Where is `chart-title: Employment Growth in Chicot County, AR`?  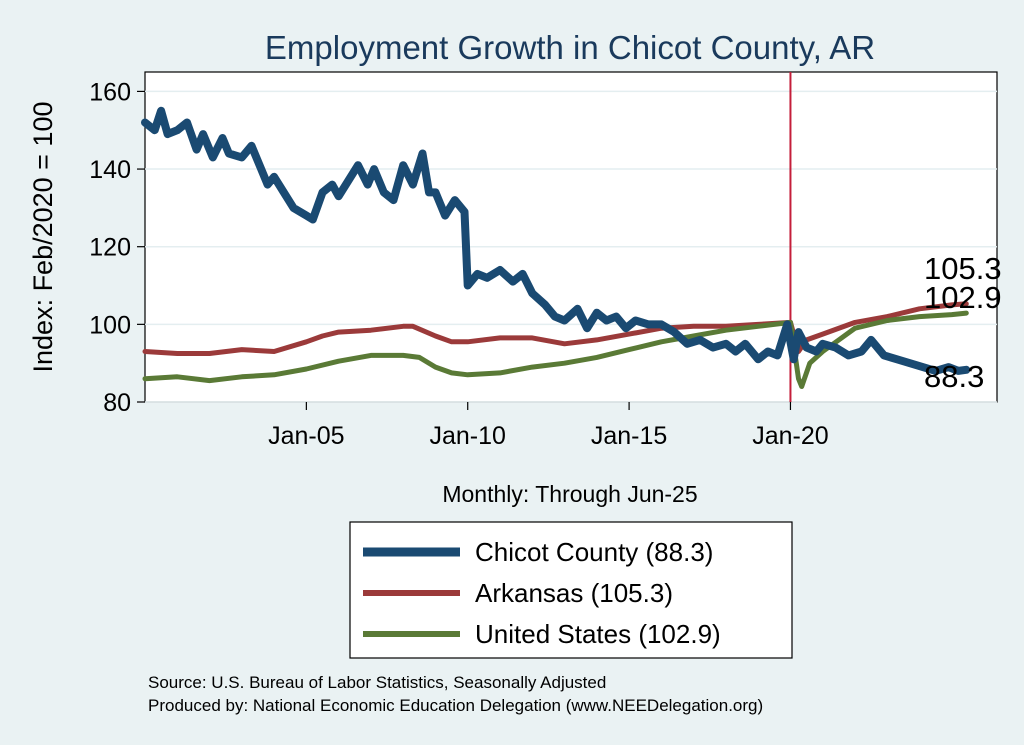
chart-title: Employment Growth in Chicot County, AR is located at coordinates (570, 47).